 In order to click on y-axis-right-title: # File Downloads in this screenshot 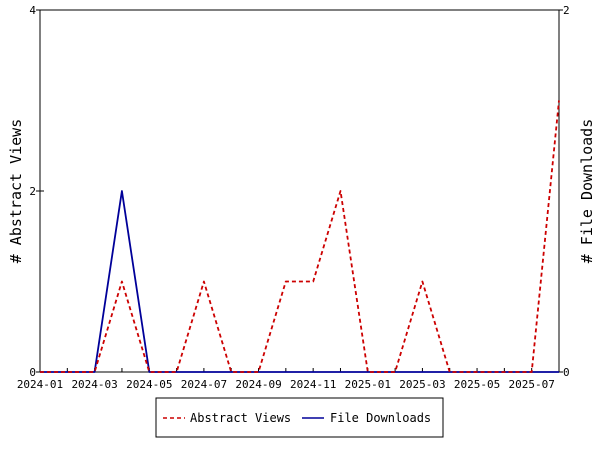, I will do `click(587, 191)`.